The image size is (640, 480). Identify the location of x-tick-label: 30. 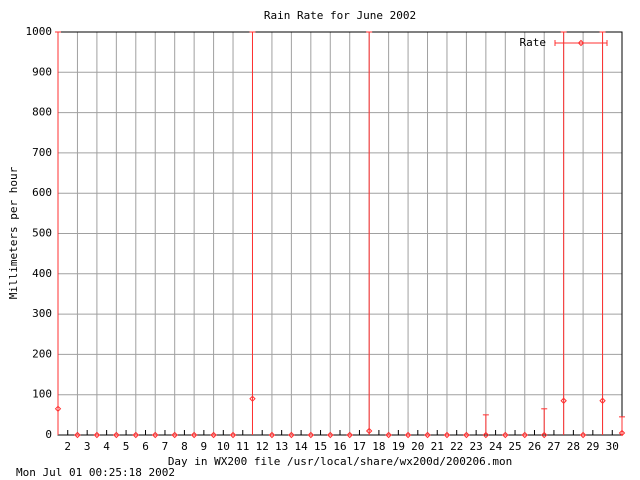
(612, 446).